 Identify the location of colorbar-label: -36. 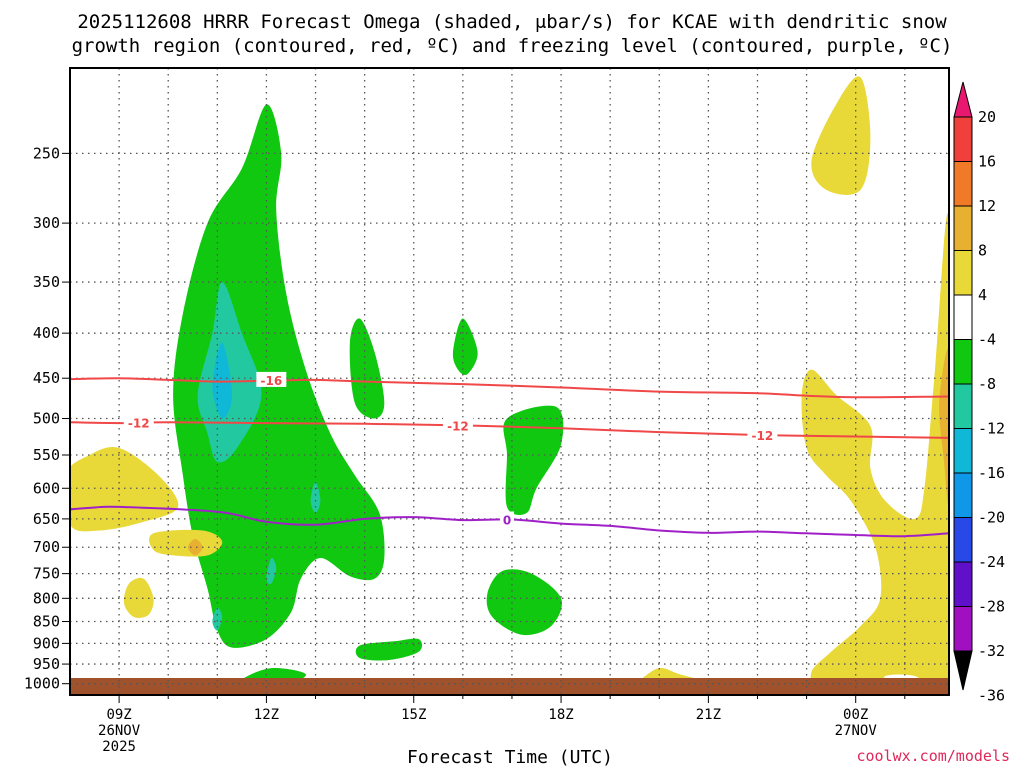
(991, 696).